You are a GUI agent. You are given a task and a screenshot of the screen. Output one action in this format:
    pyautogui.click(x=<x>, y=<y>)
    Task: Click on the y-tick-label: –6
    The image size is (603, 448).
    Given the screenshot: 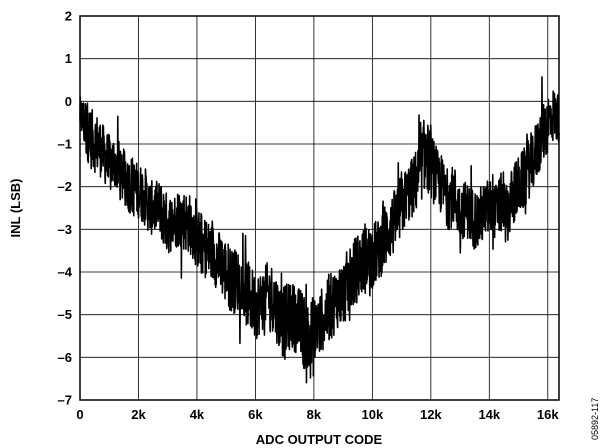 What is the action you would take?
    pyautogui.click(x=65, y=357)
    